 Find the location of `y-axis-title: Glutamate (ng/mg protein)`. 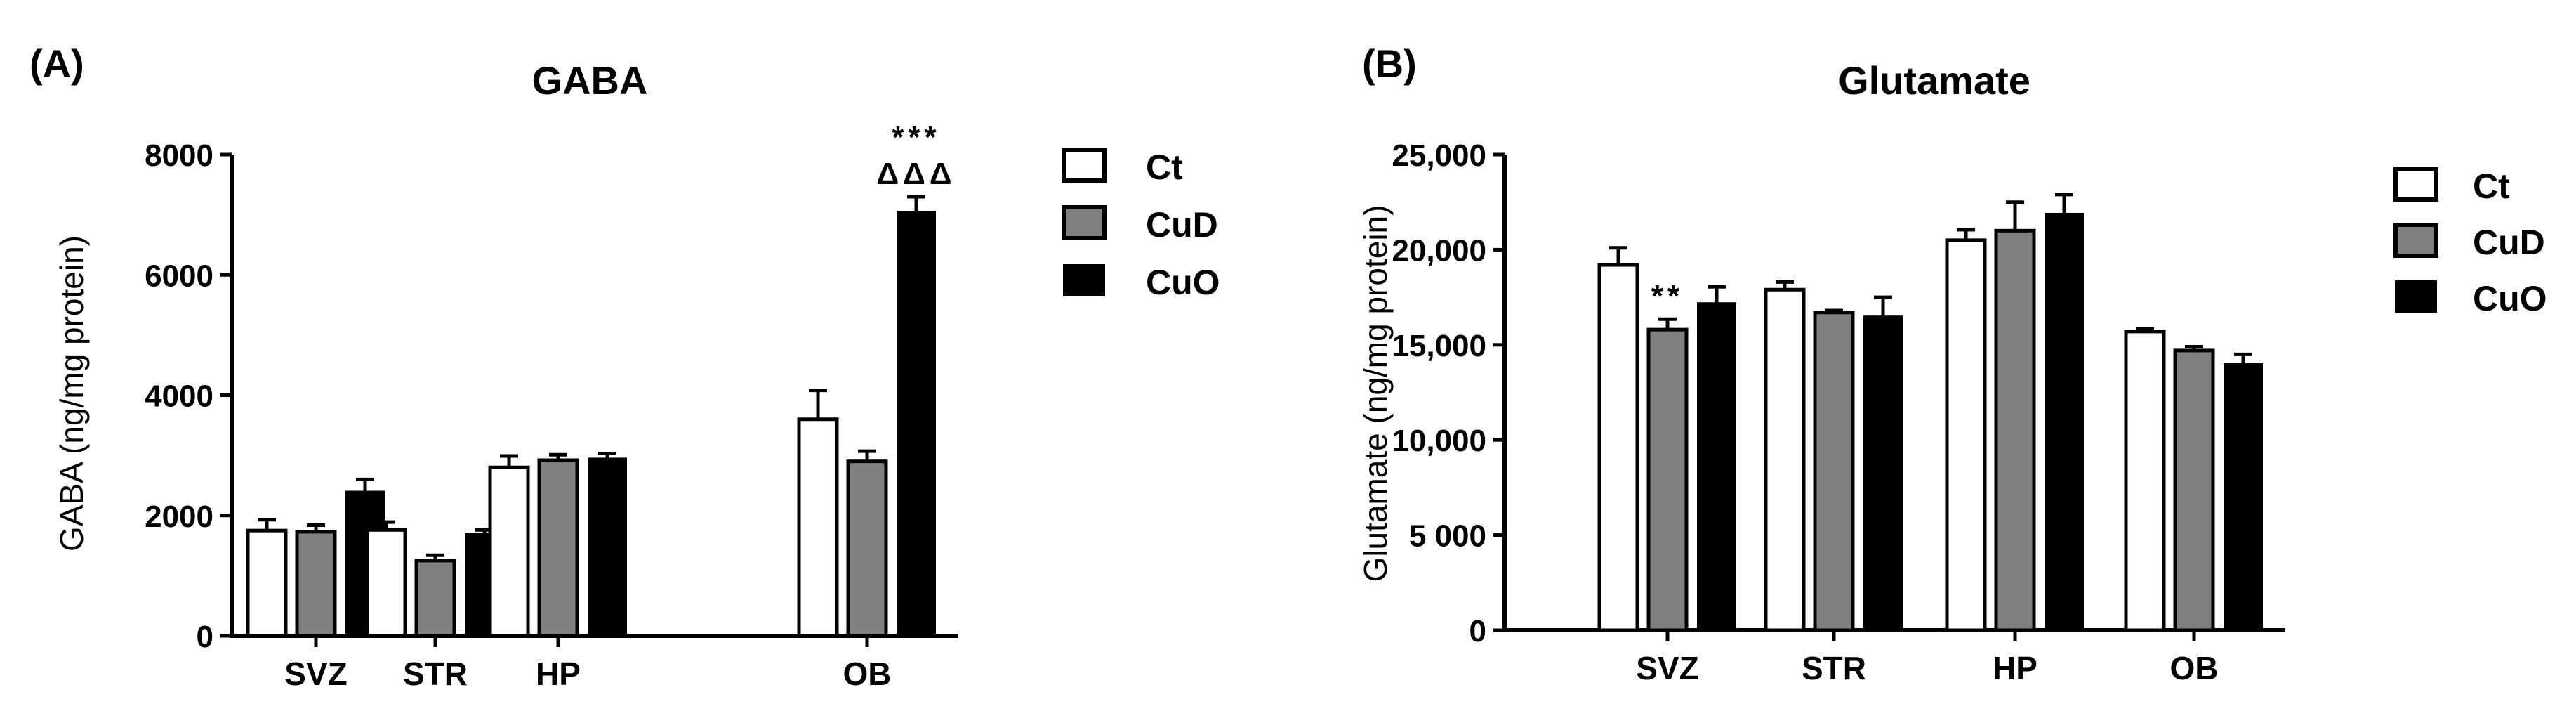

y-axis-title: Glutamate (ng/mg protein) is located at coordinates (1375, 394).